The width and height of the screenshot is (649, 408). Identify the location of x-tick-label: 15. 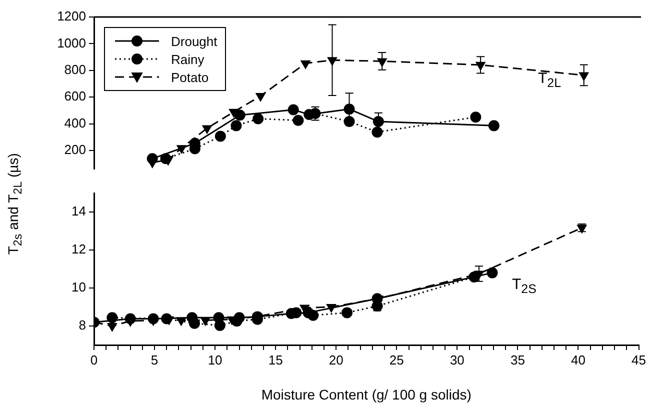
(275, 360).